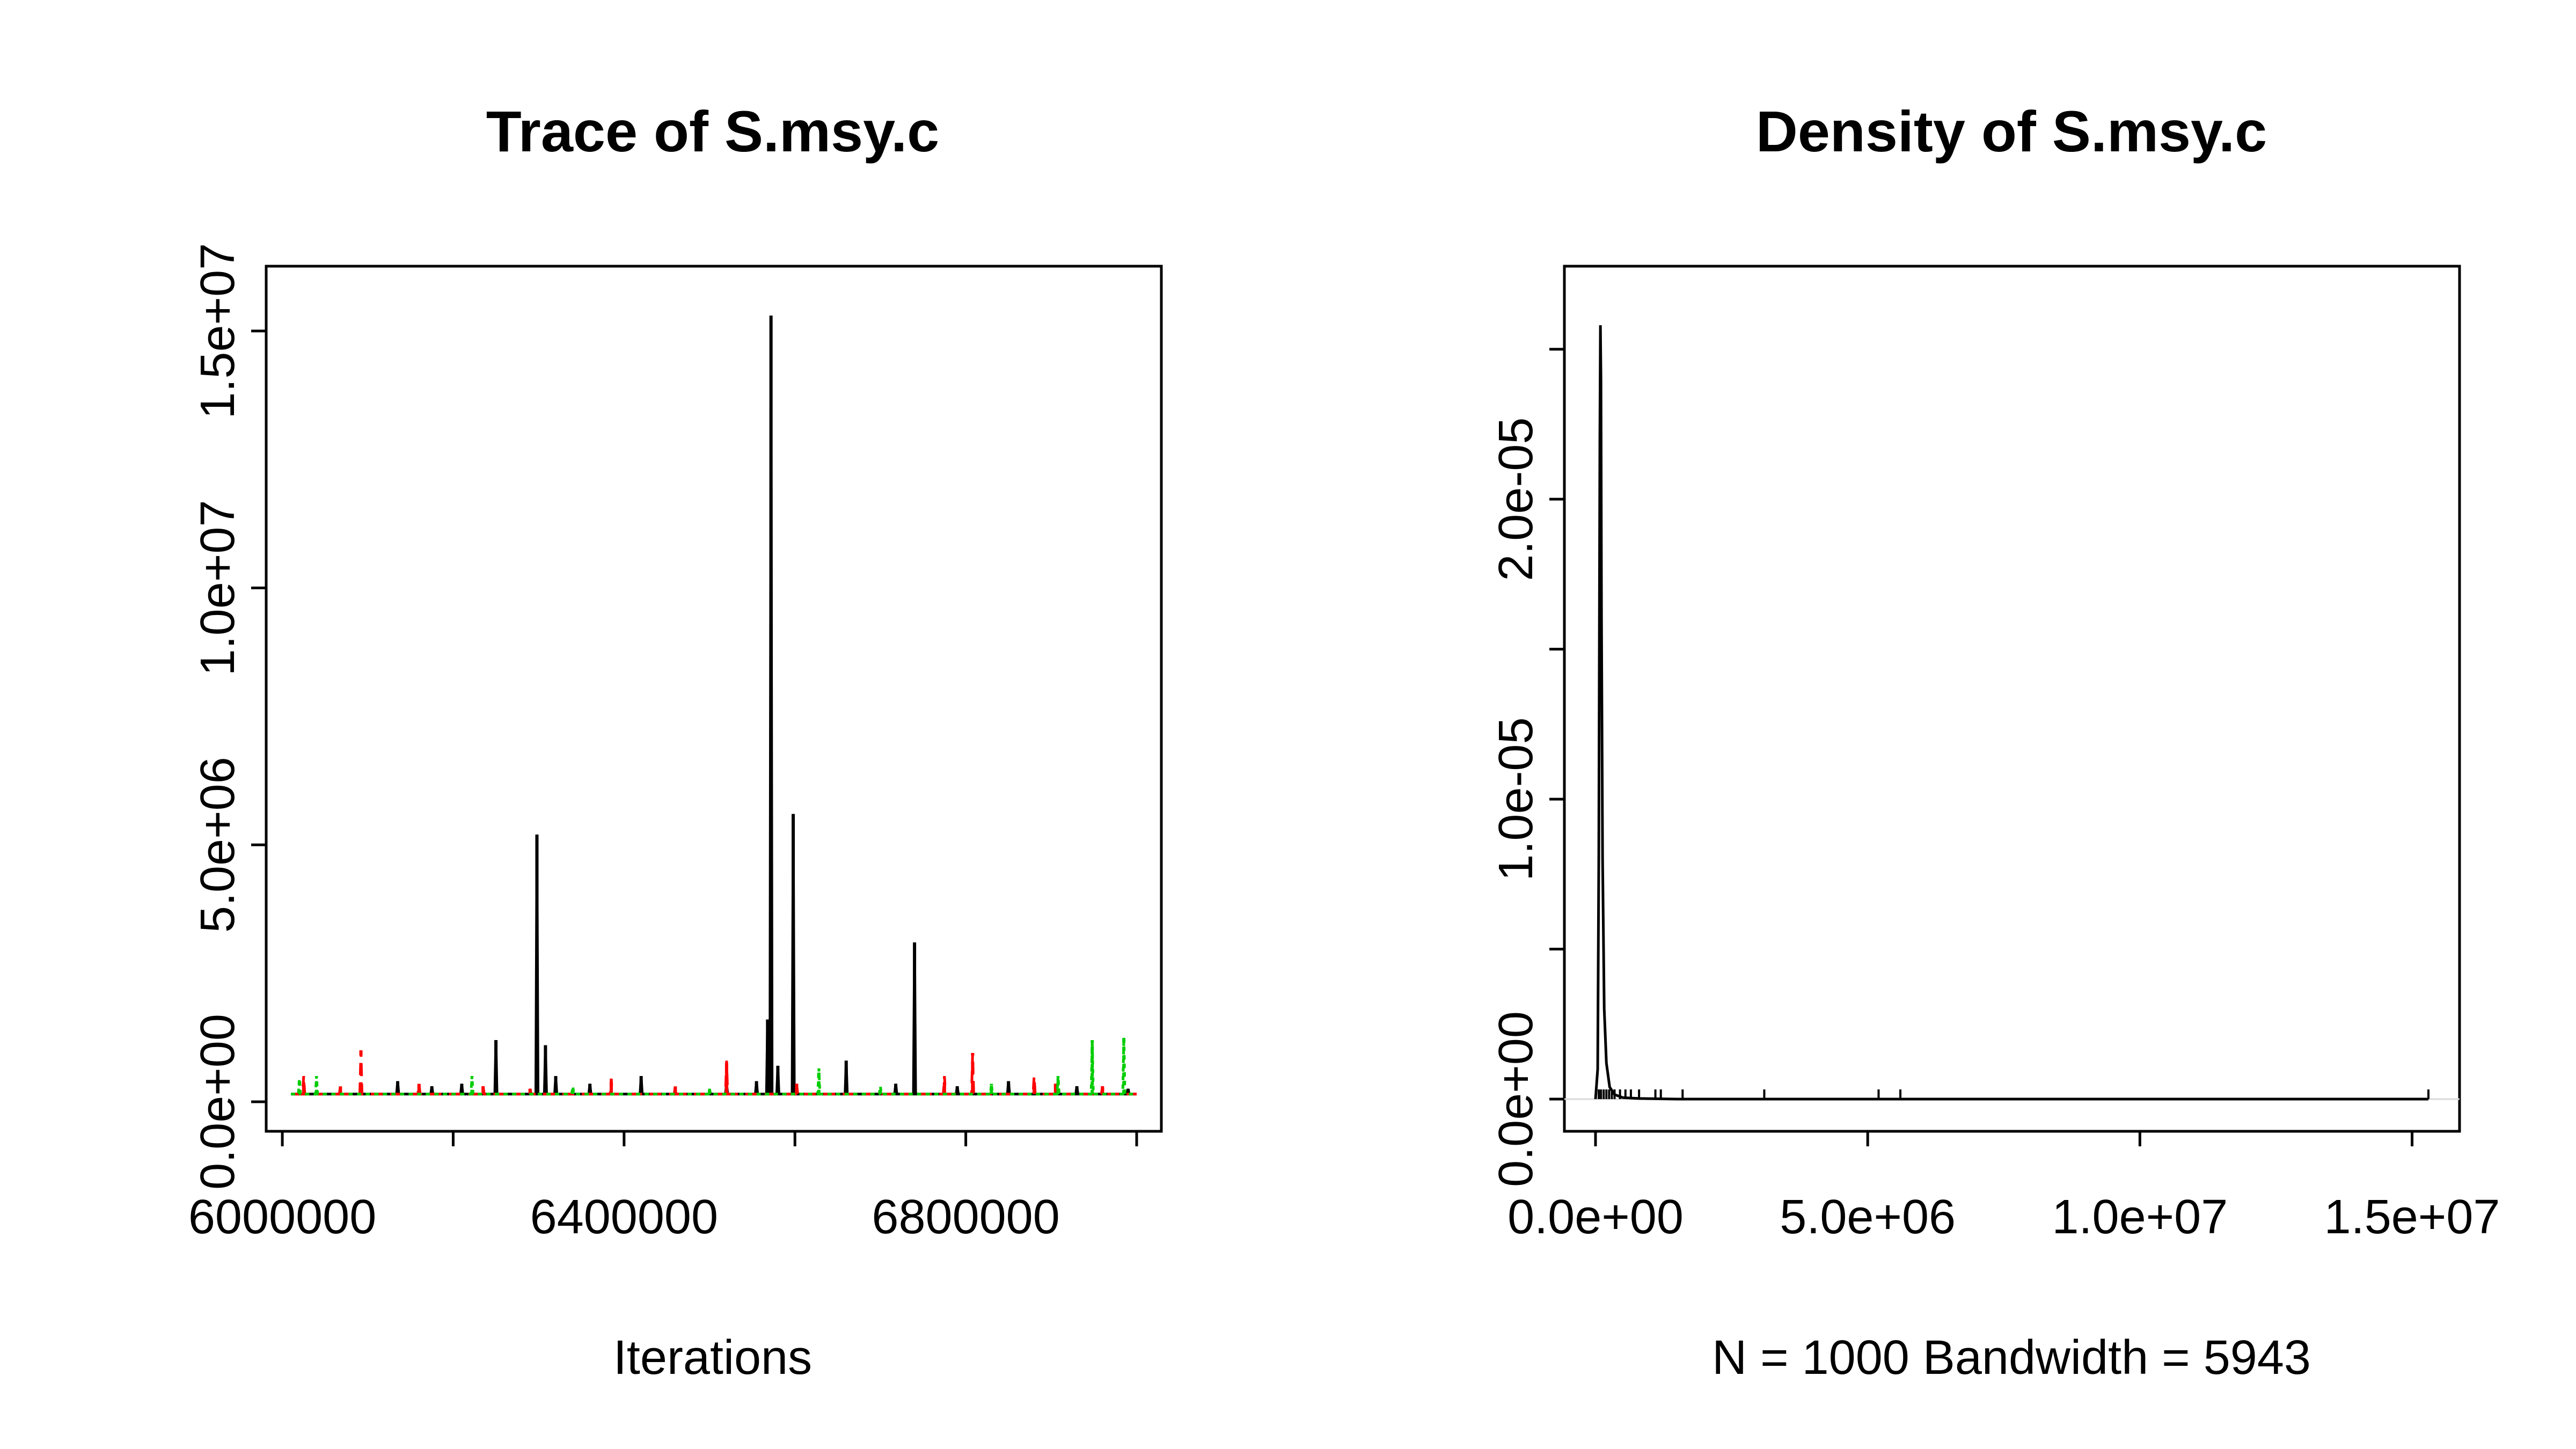  What do you see at coordinates (1516, 499) in the screenshot?
I see `density-y-tick-label: 2.0e-05` at bounding box center [1516, 499].